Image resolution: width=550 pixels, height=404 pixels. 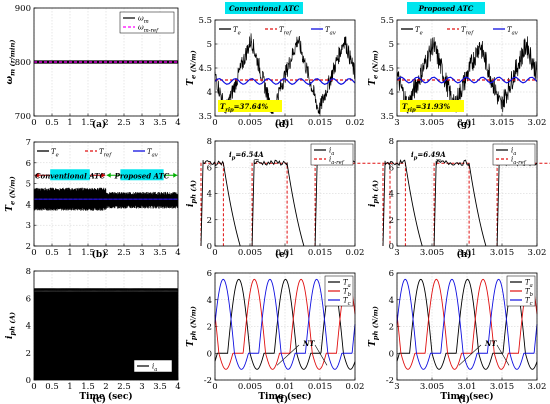 I want to click on y-axis-label: Te (N/m), so click(x=11, y=194).